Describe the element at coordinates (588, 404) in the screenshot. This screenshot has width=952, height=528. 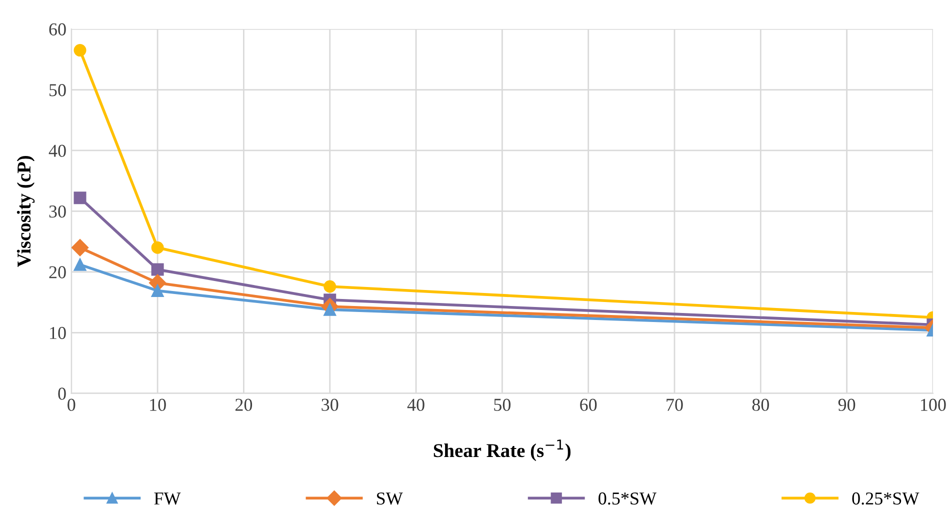
I see `x-tick-label: 60` at that location.